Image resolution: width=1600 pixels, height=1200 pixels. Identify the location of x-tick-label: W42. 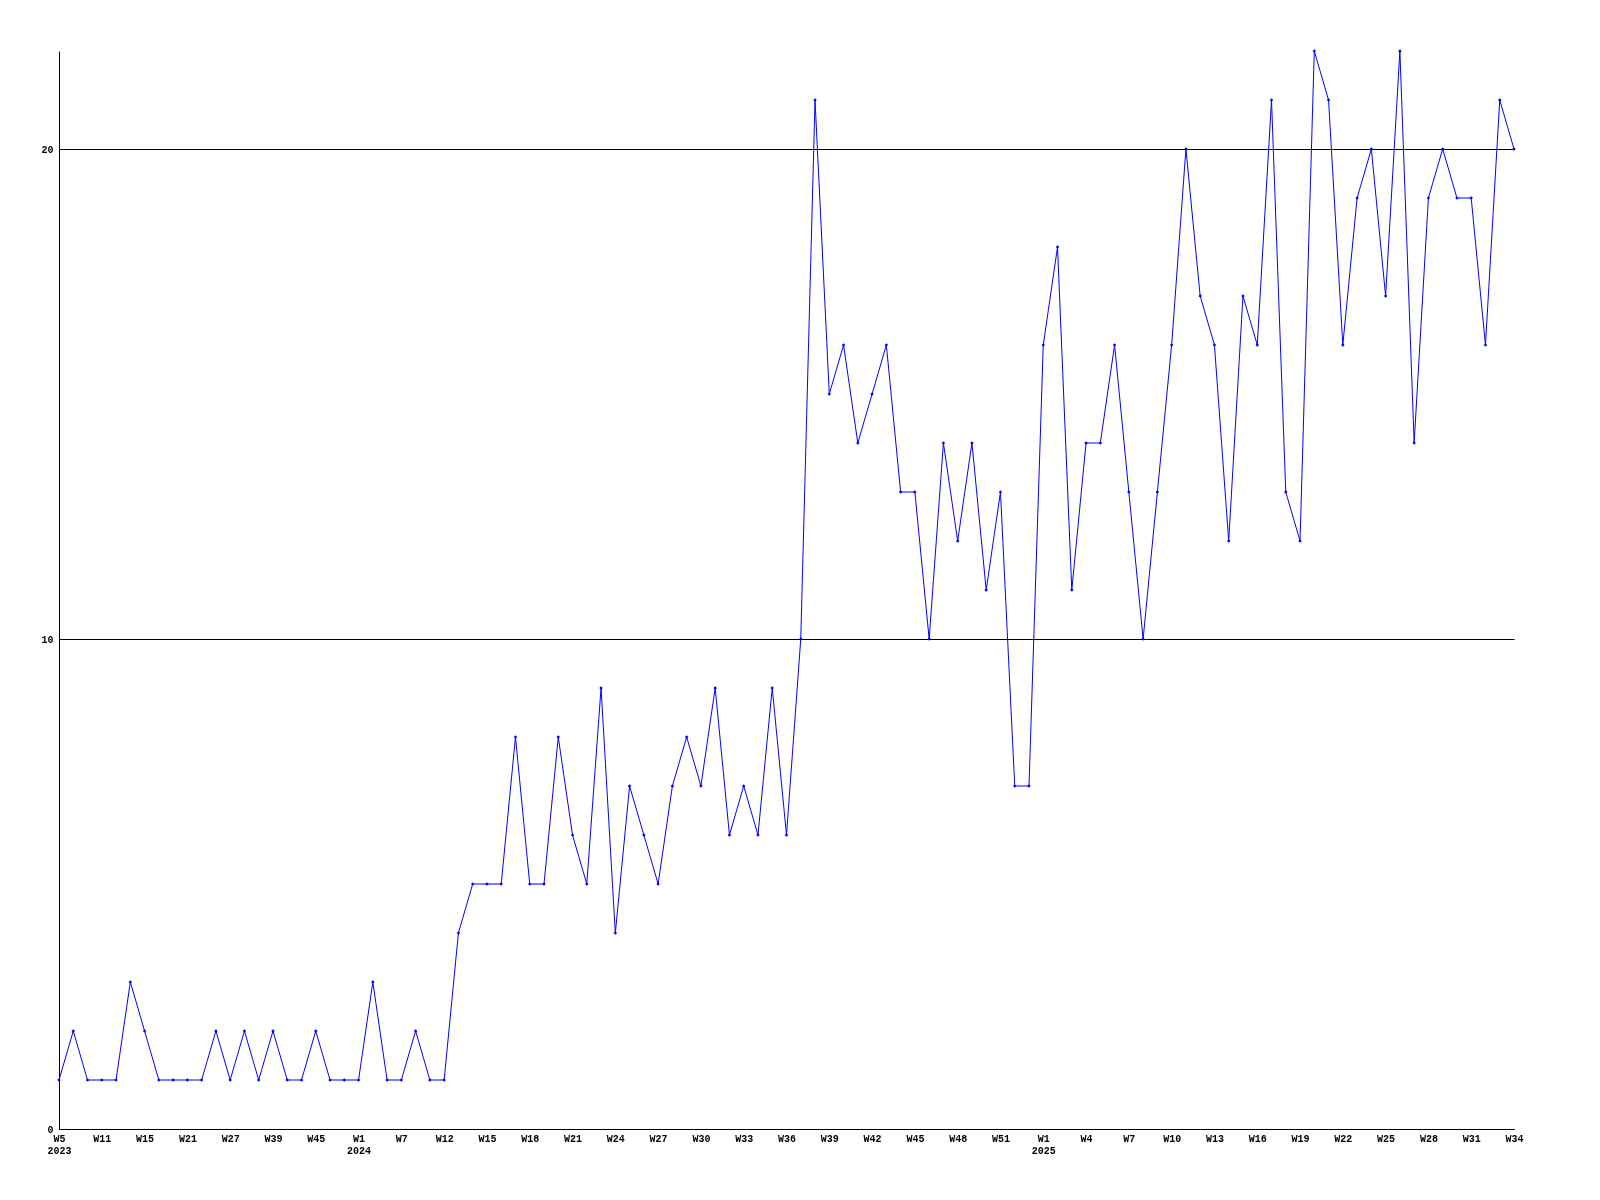
(872, 1139).